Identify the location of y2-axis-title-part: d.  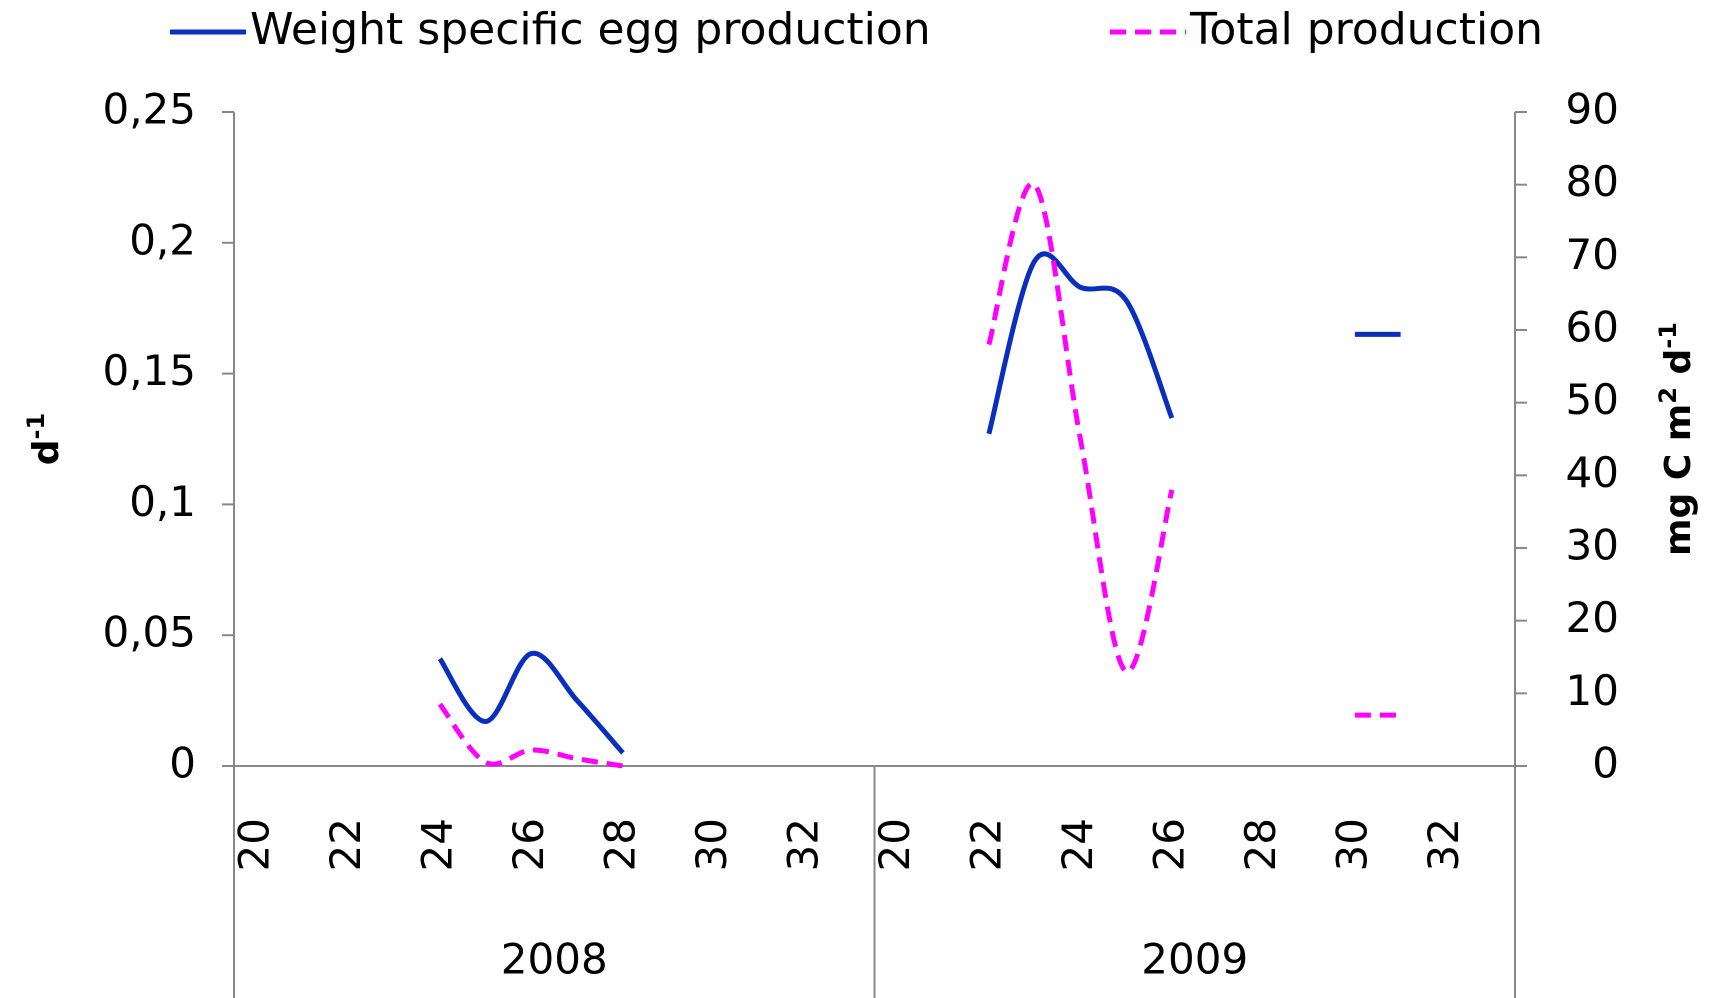
(1678, 368).